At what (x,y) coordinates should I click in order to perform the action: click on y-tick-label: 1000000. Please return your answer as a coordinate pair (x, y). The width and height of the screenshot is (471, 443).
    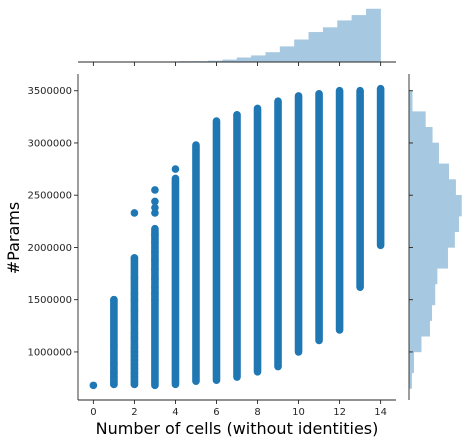
    Looking at the image, I should click on (49, 352).